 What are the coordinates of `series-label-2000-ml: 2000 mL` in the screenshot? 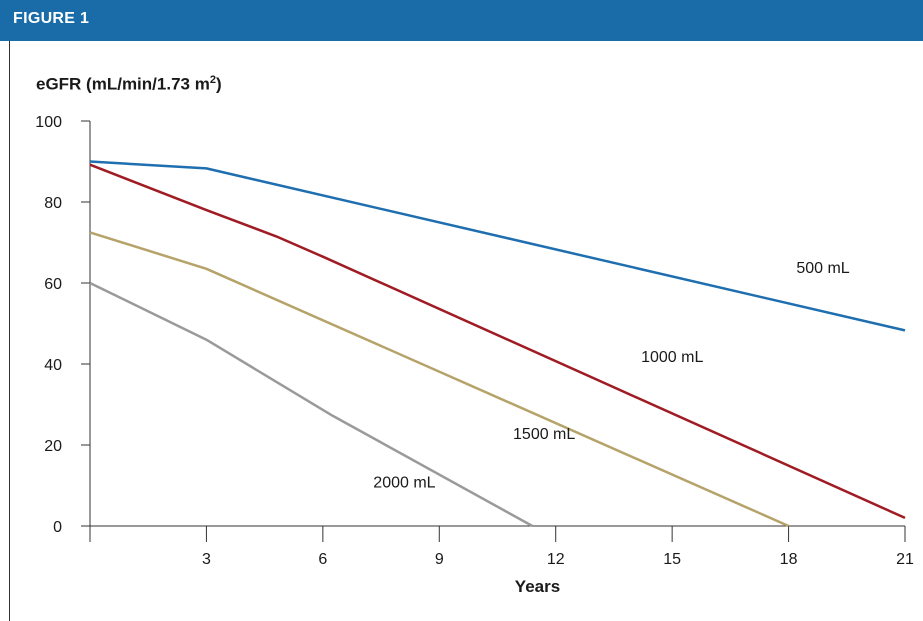 It's located at (404, 483).